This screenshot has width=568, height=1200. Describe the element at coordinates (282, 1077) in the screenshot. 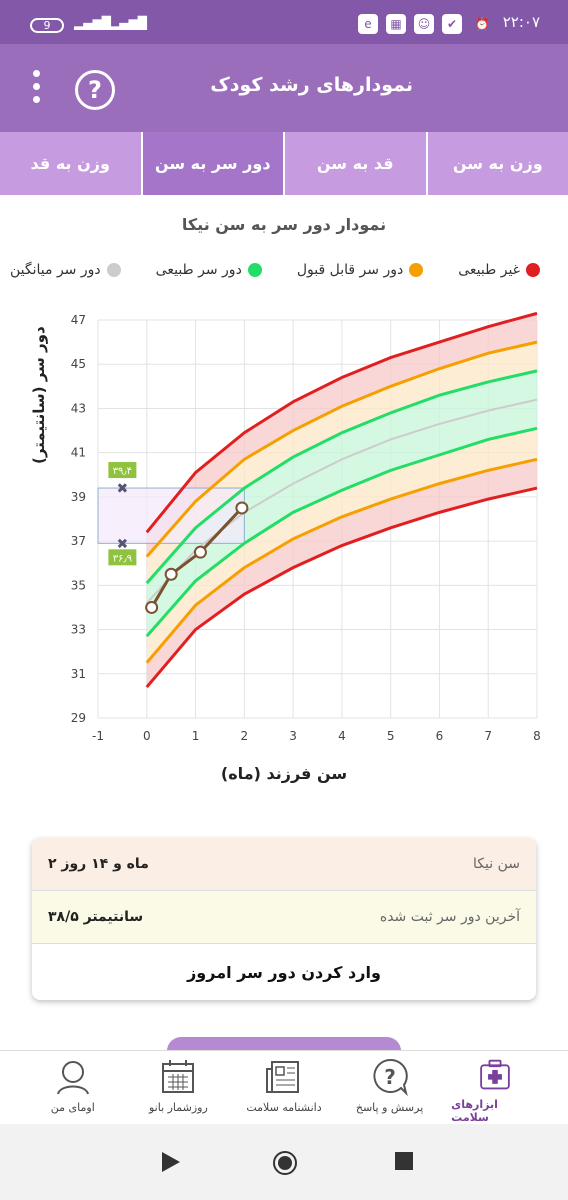

I see `newspaper-icon` at that location.